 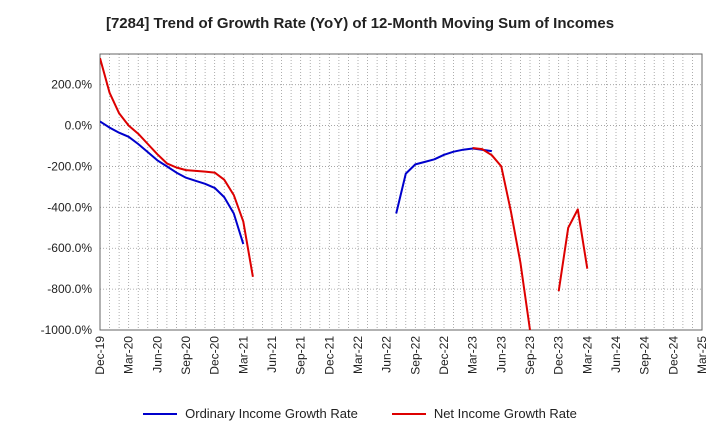 What do you see at coordinates (702, 355) in the screenshot?
I see `x-tick-label: Mar-25` at bounding box center [702, 355].